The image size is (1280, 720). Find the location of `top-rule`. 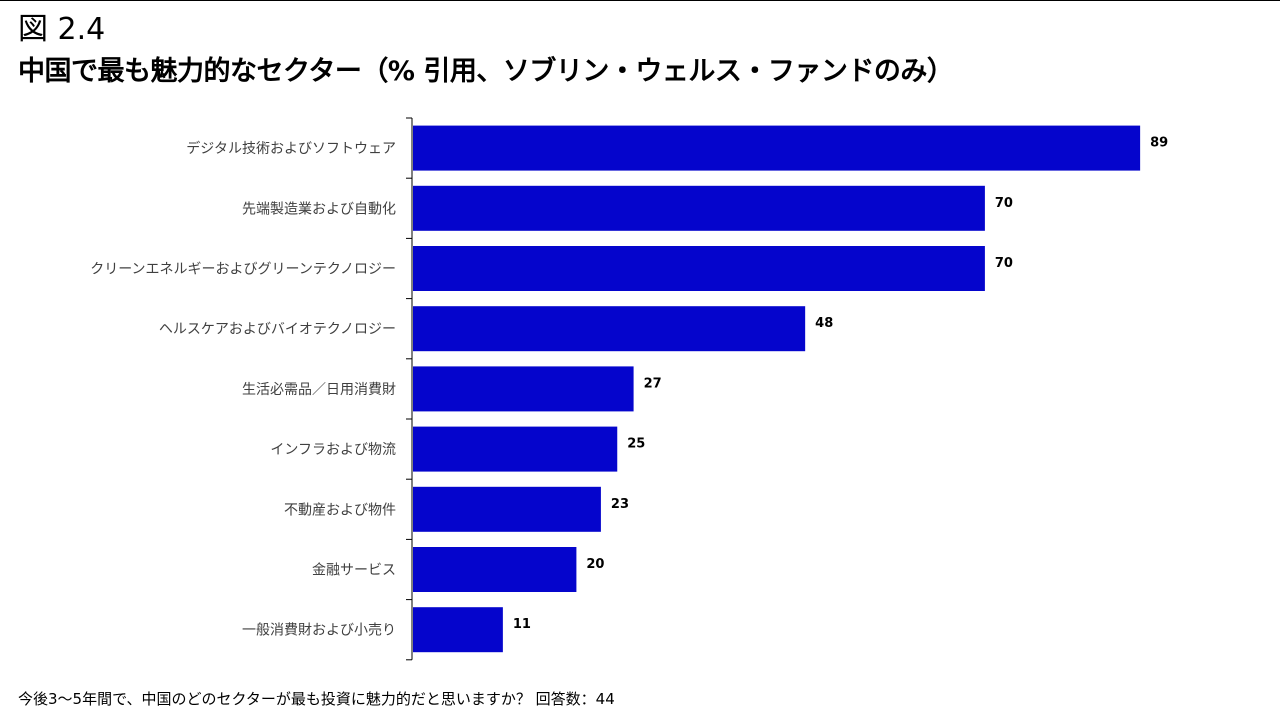

top-rule is located at coordinates (640, 0).